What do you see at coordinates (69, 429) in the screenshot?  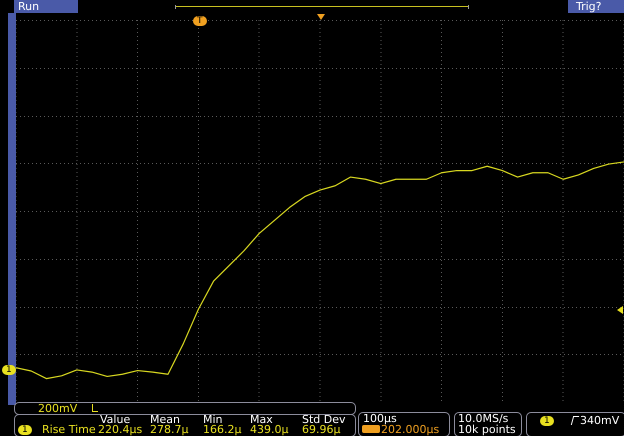 I see `text: Rise Time` at bounding box center [69, 429].